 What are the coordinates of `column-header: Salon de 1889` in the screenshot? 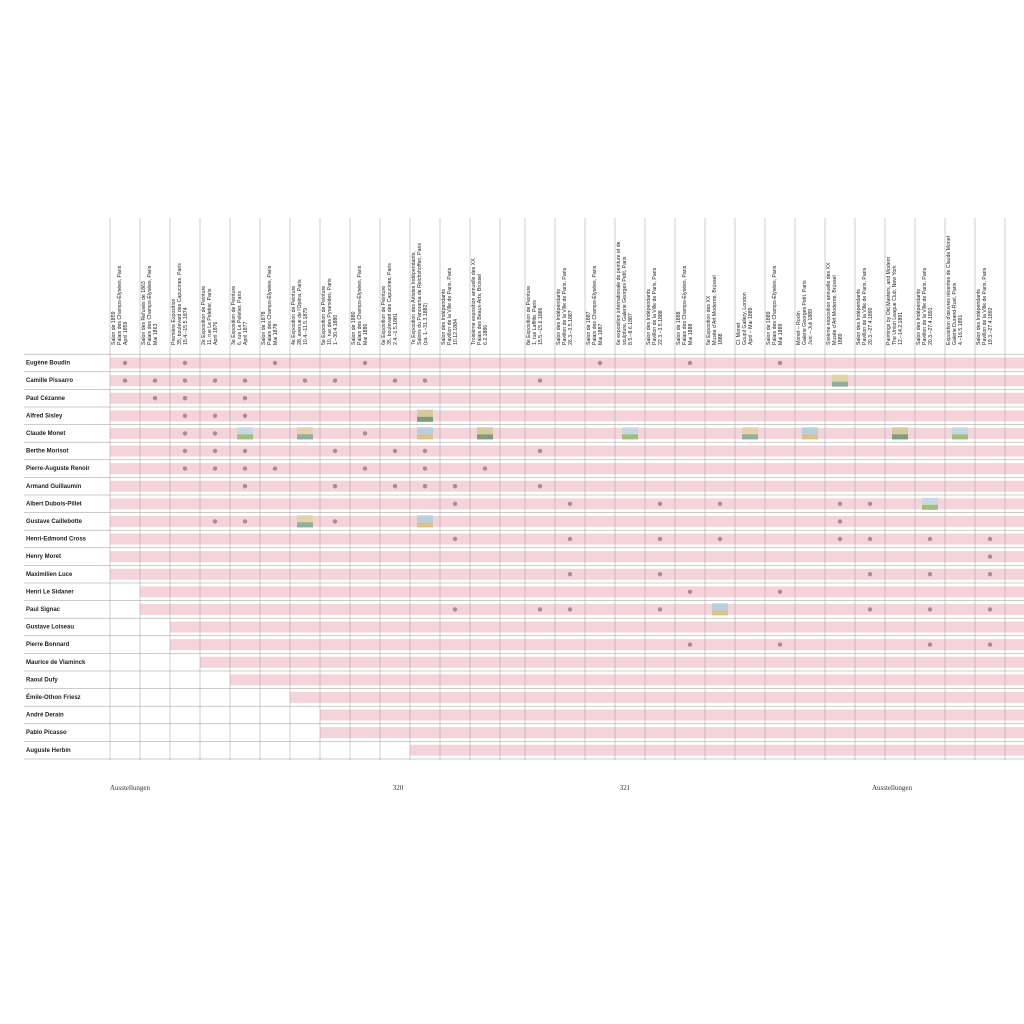 It's located at (769, 328).